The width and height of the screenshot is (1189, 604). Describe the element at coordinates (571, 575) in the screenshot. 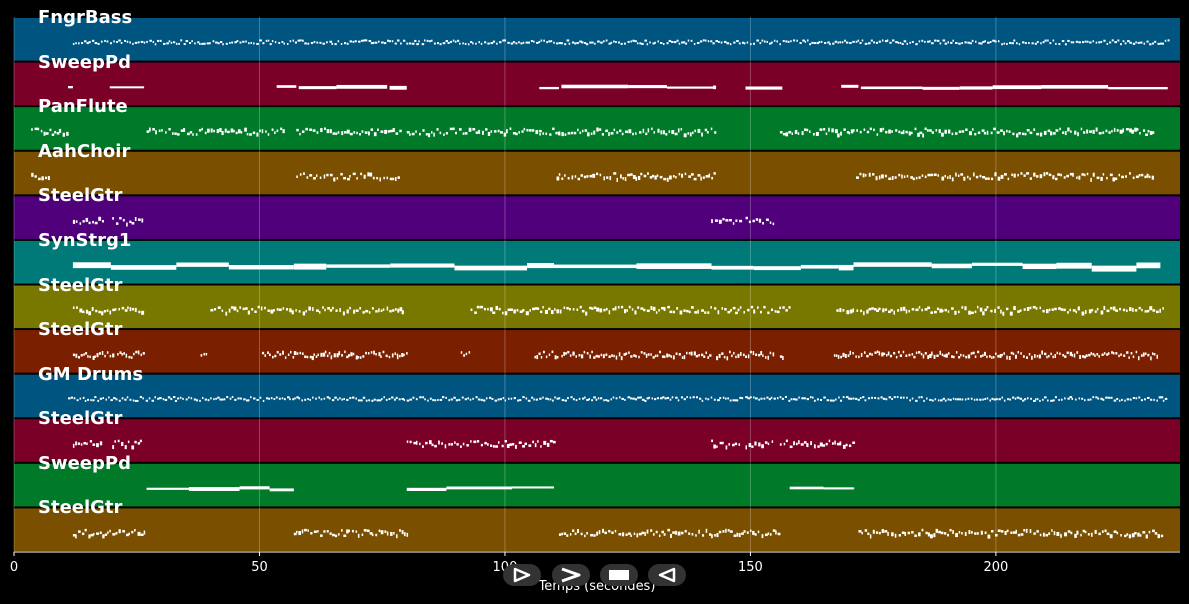

I see `play-button` at that location.